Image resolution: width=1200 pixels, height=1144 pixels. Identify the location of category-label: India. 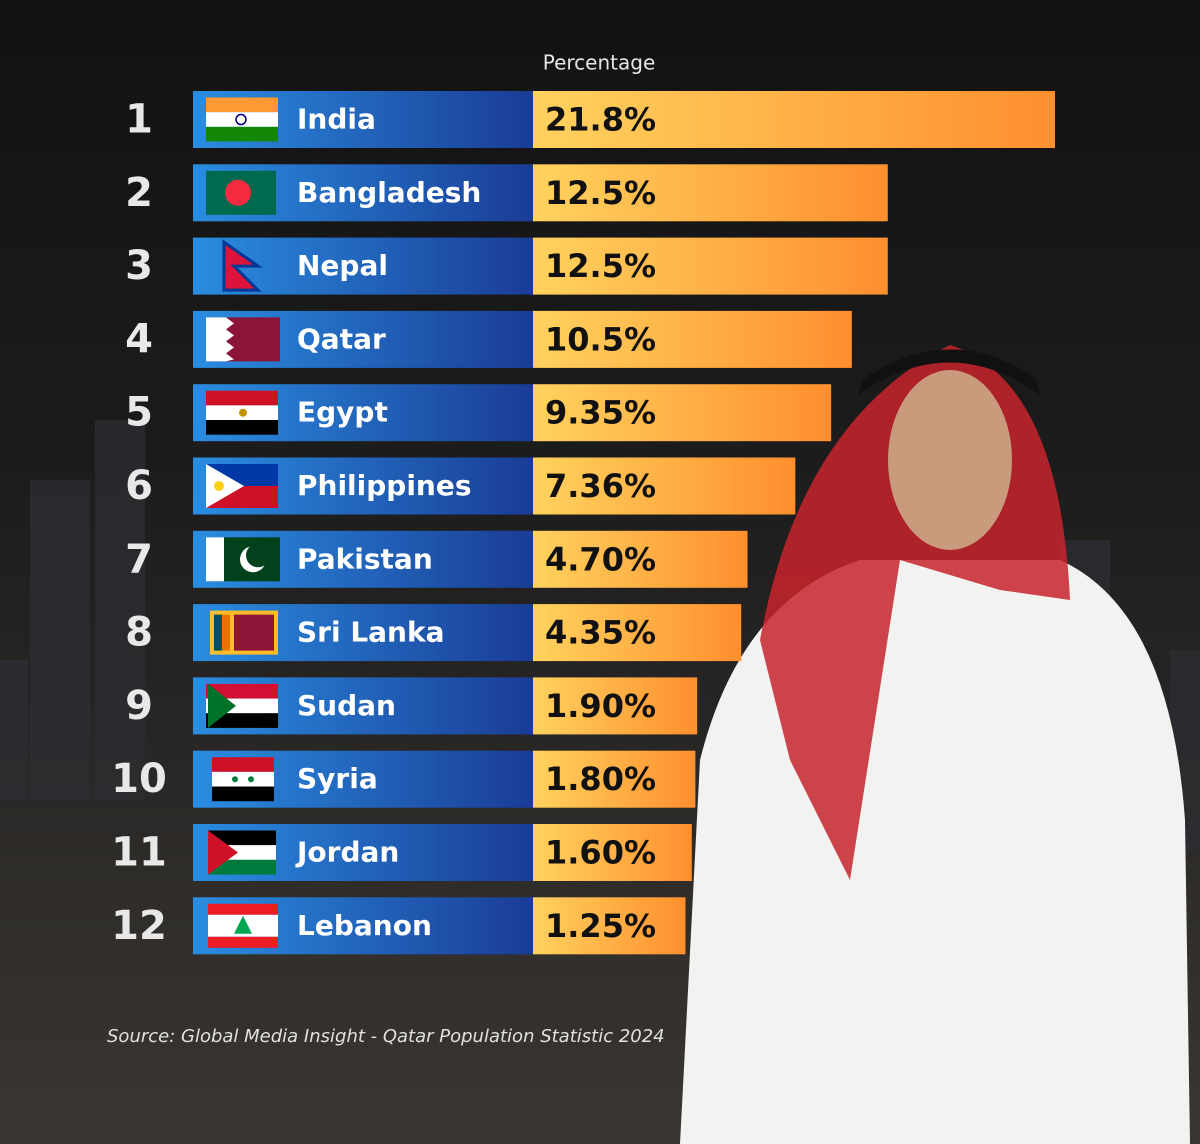
(336, 119).